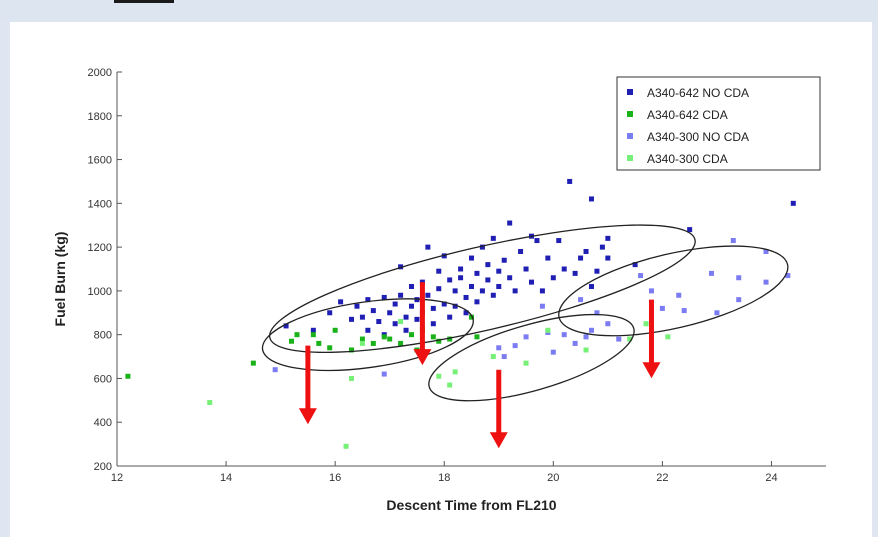 The height and width of the screenshot is (537, 878). I want to click on legend-box, so click(718, 123).